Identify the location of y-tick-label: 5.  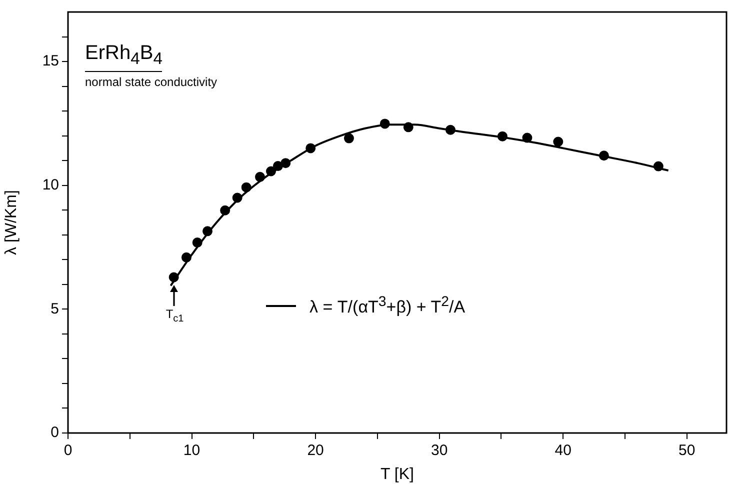
(54, 309).